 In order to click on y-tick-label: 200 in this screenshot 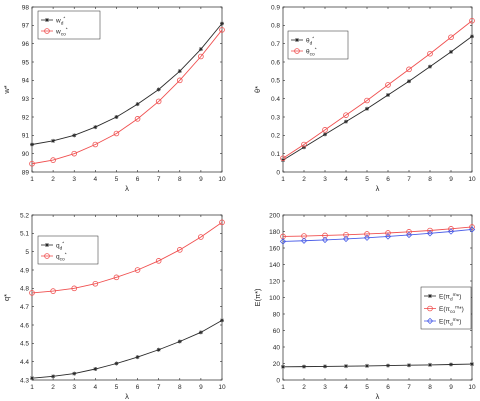, I will do `click(274, 215)`.